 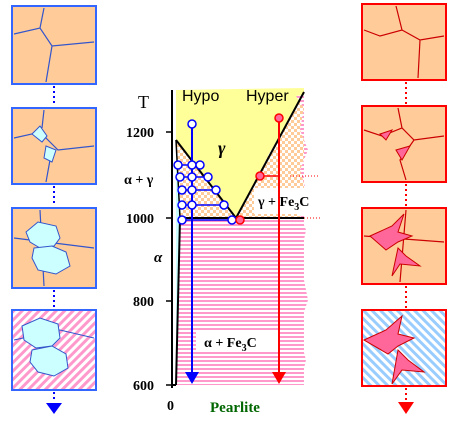 What do you see at coordinates (143, 302) in the screenshot?
I see `tick-label-800: 800` at bounding box center [143, 302].